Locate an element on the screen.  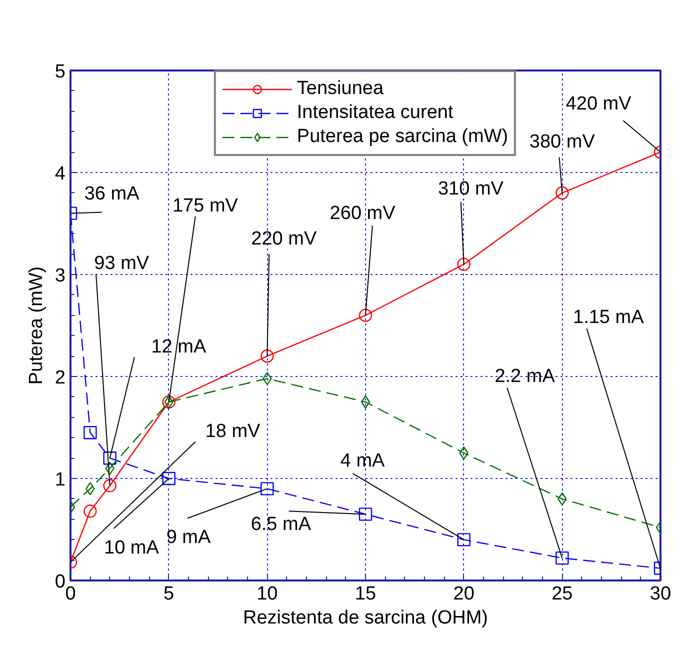
annotation: 6.5 mA is located at coordinates (281, 524).